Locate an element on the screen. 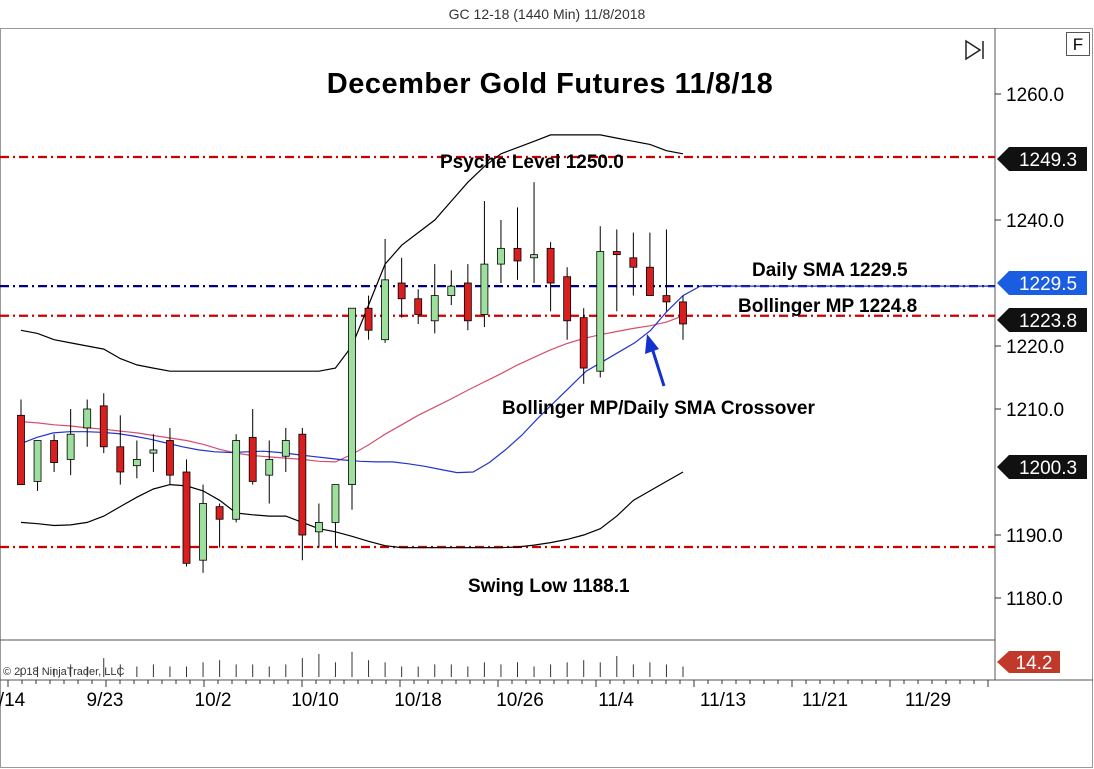 The image size is (1094, 769). volume-badge: 14.2 is located at coordinates (1028, 662).